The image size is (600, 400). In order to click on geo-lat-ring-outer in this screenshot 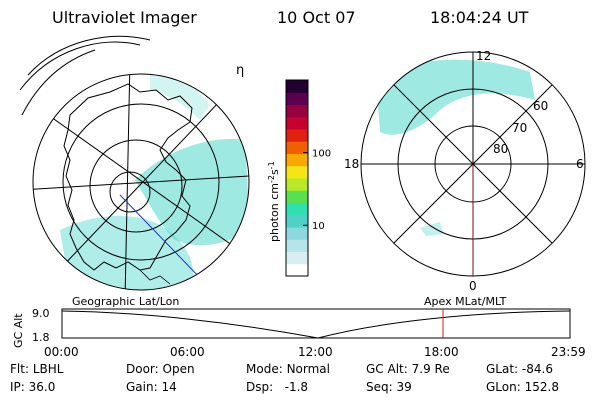, I will do `click(141, 182)`.